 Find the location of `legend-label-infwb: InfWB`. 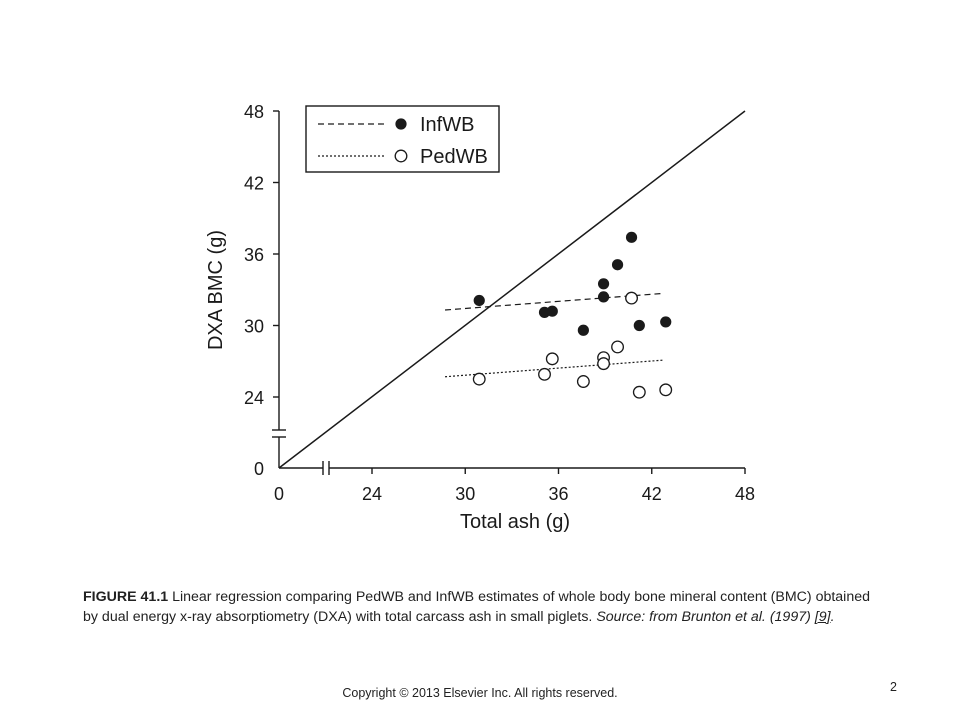

legend-label-infwb: InfWB is located at coordinates (447, 125).